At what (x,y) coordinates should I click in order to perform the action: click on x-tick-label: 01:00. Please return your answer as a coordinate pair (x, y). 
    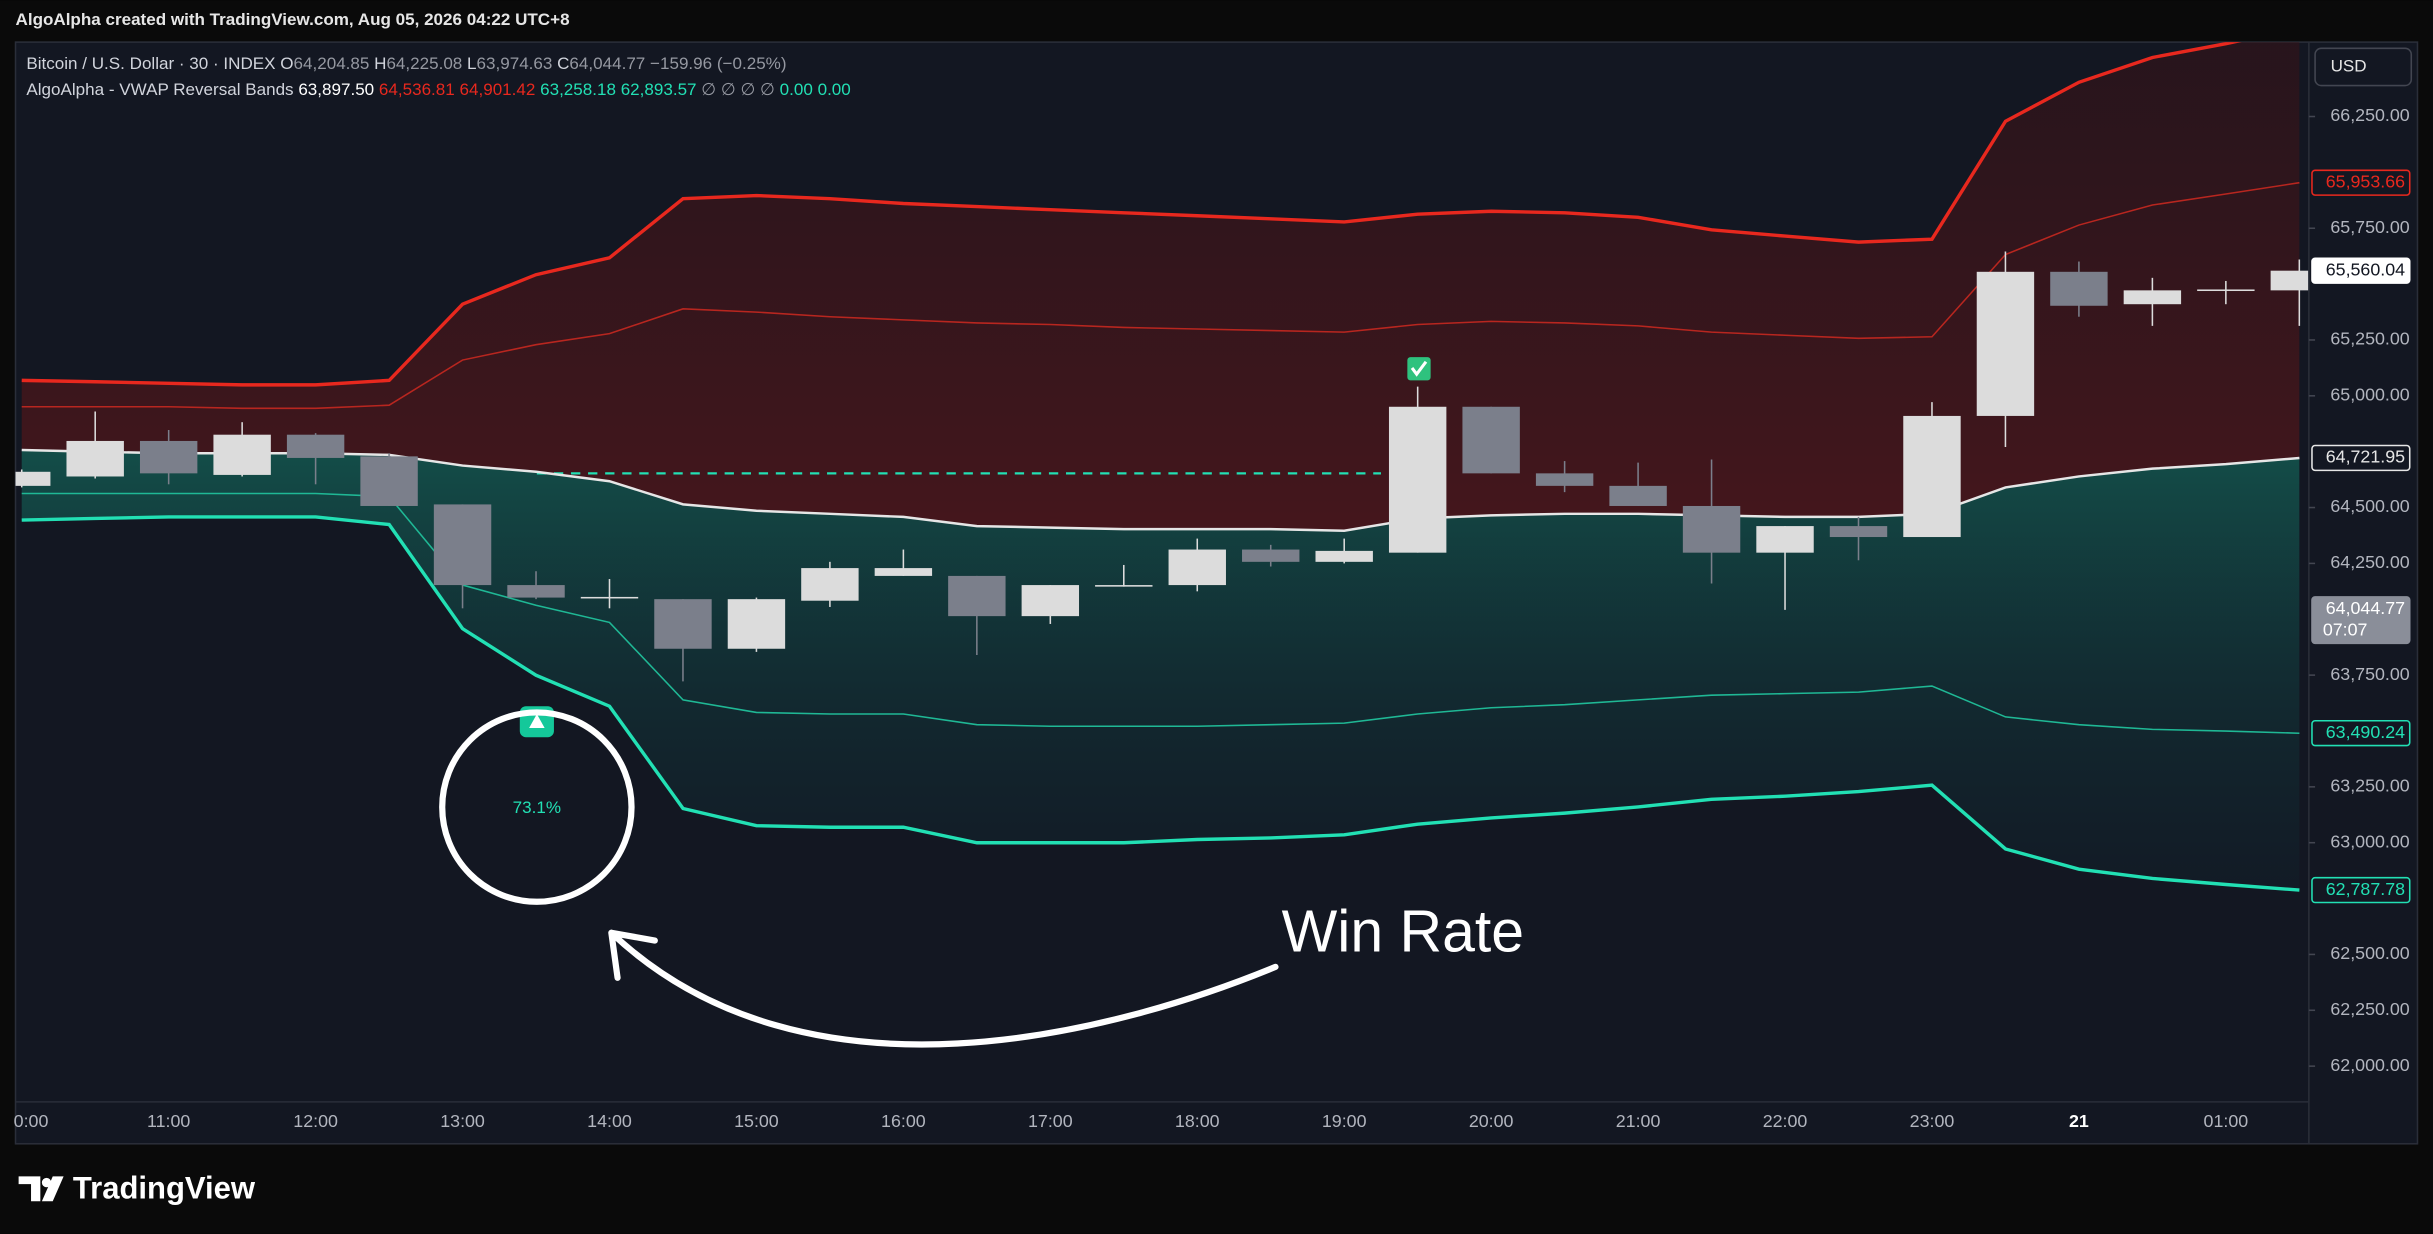
    Looking at the image, I should click on (2226, 1121).